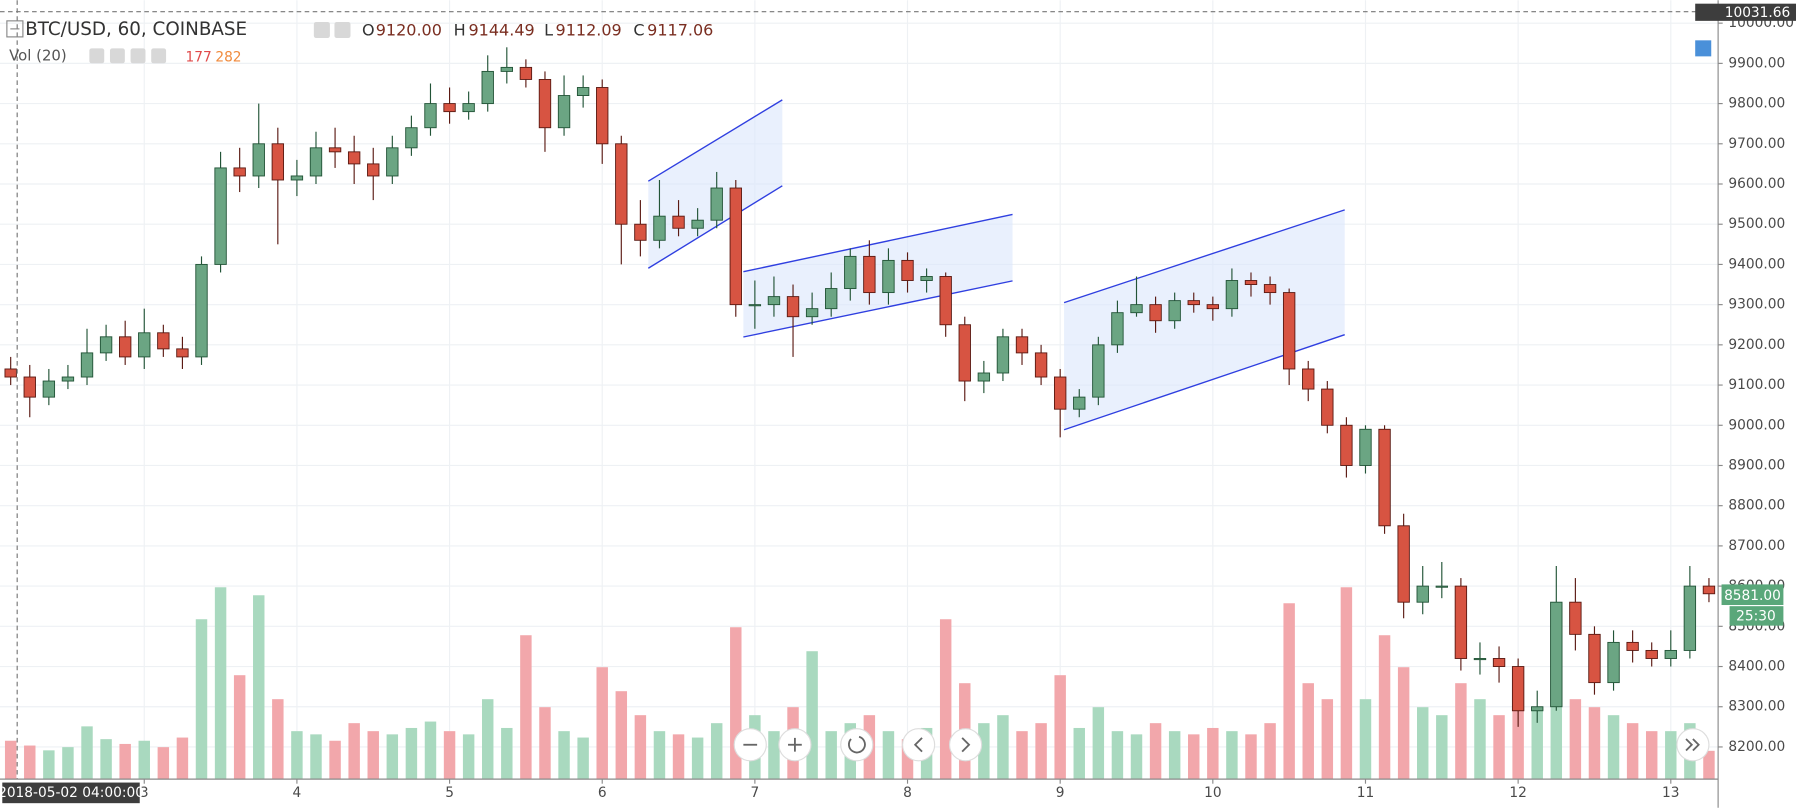 Image resolution: width=1796 pixels, height=808 pixels. I want to click on crosshair-time-label: 2018-05-02 04:00:00, so click(72, 793).